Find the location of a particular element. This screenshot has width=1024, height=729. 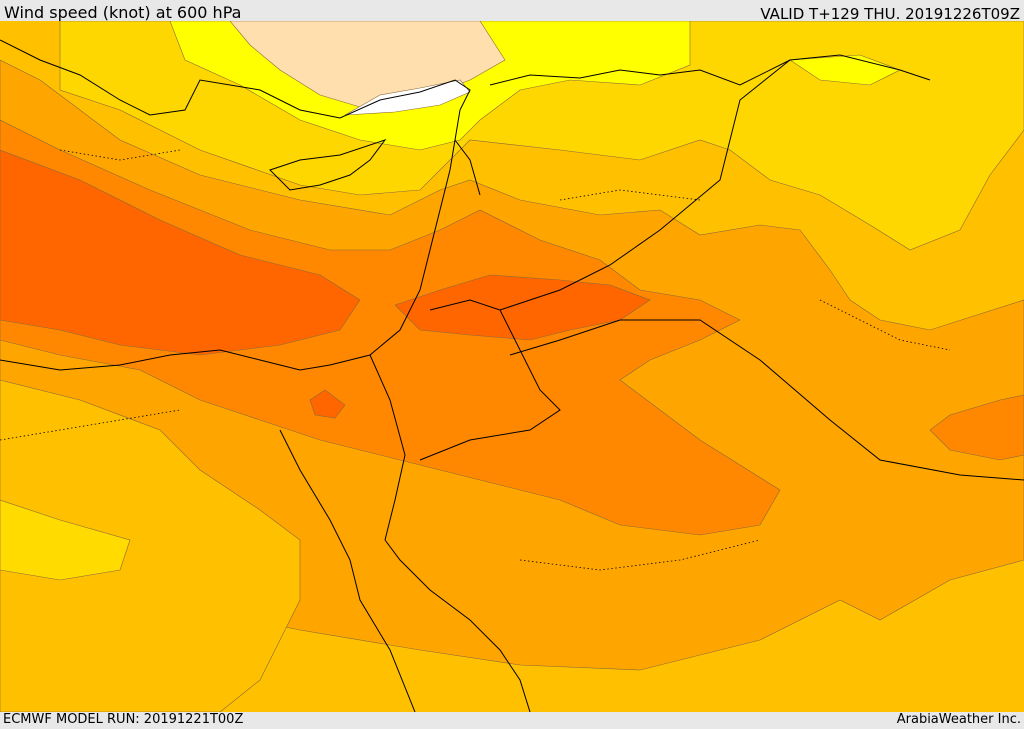

brand-name: ArabiaWeather Inc. is located at coordinates (958, 719).